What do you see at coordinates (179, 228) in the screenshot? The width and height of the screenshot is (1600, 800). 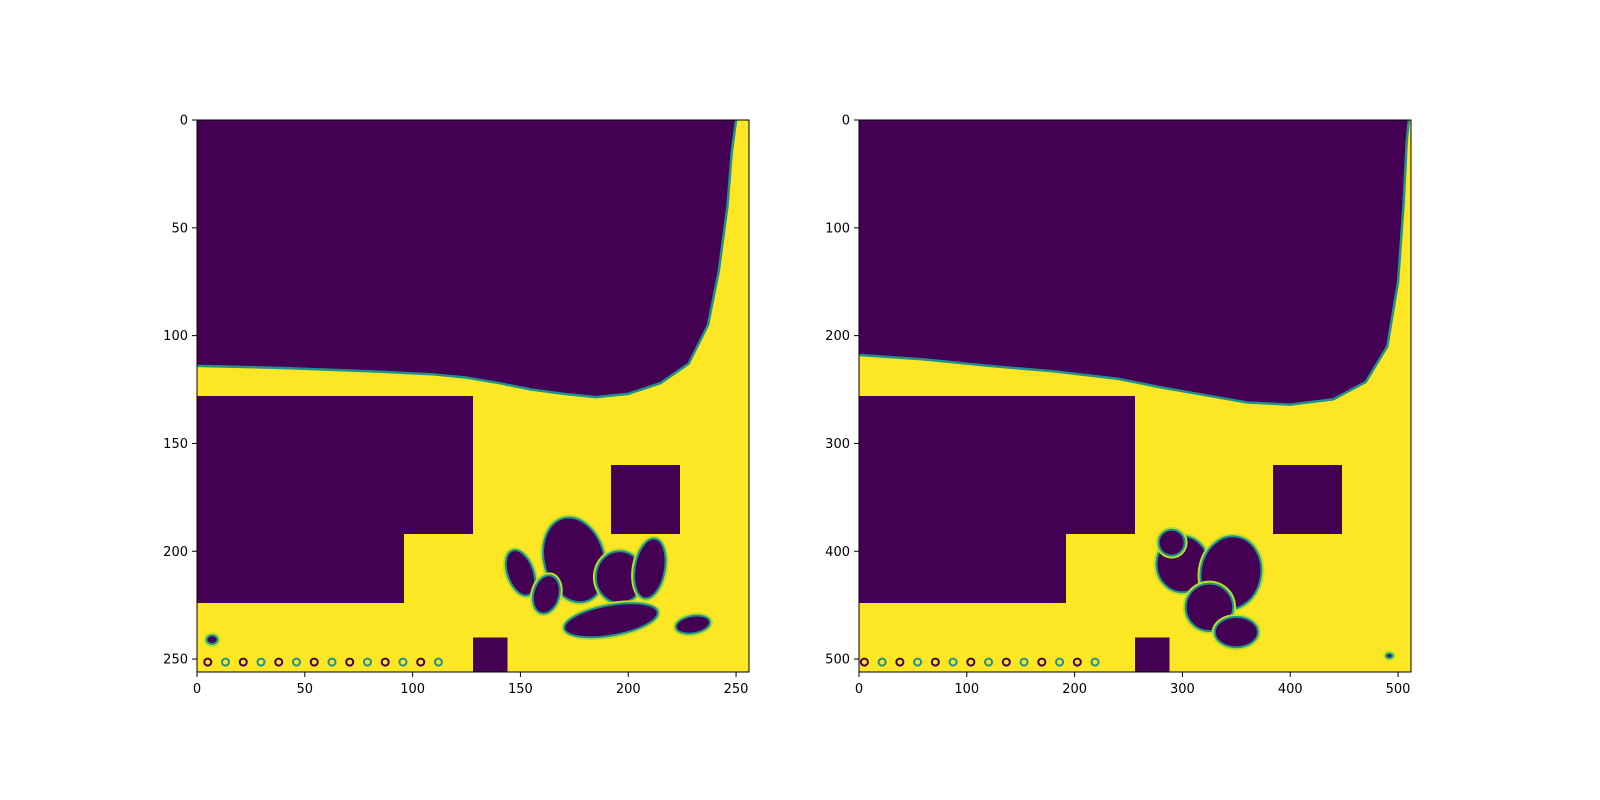 I see `y-tick-label: 50` at bounding box center [179, 228].